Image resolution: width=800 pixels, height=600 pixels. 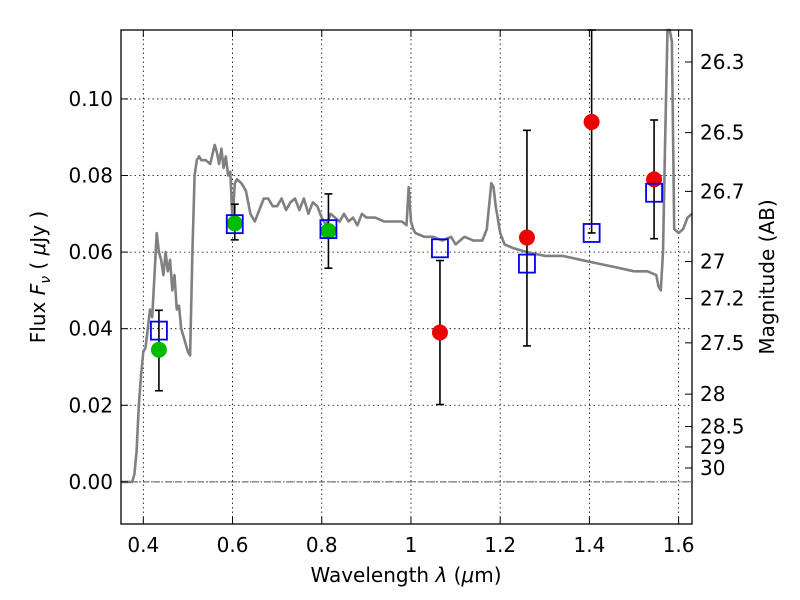 I want to click on x-tick-label: 1.6, so click(x=679, y=545).